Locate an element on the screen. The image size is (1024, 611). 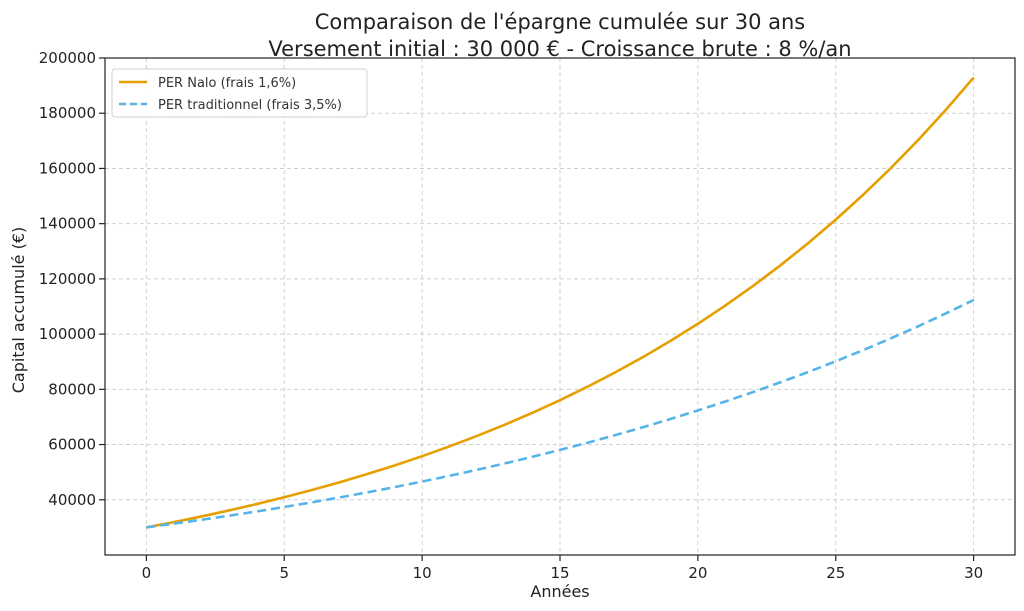
x-tick-label: 10 is located at coordinates (422, 573).